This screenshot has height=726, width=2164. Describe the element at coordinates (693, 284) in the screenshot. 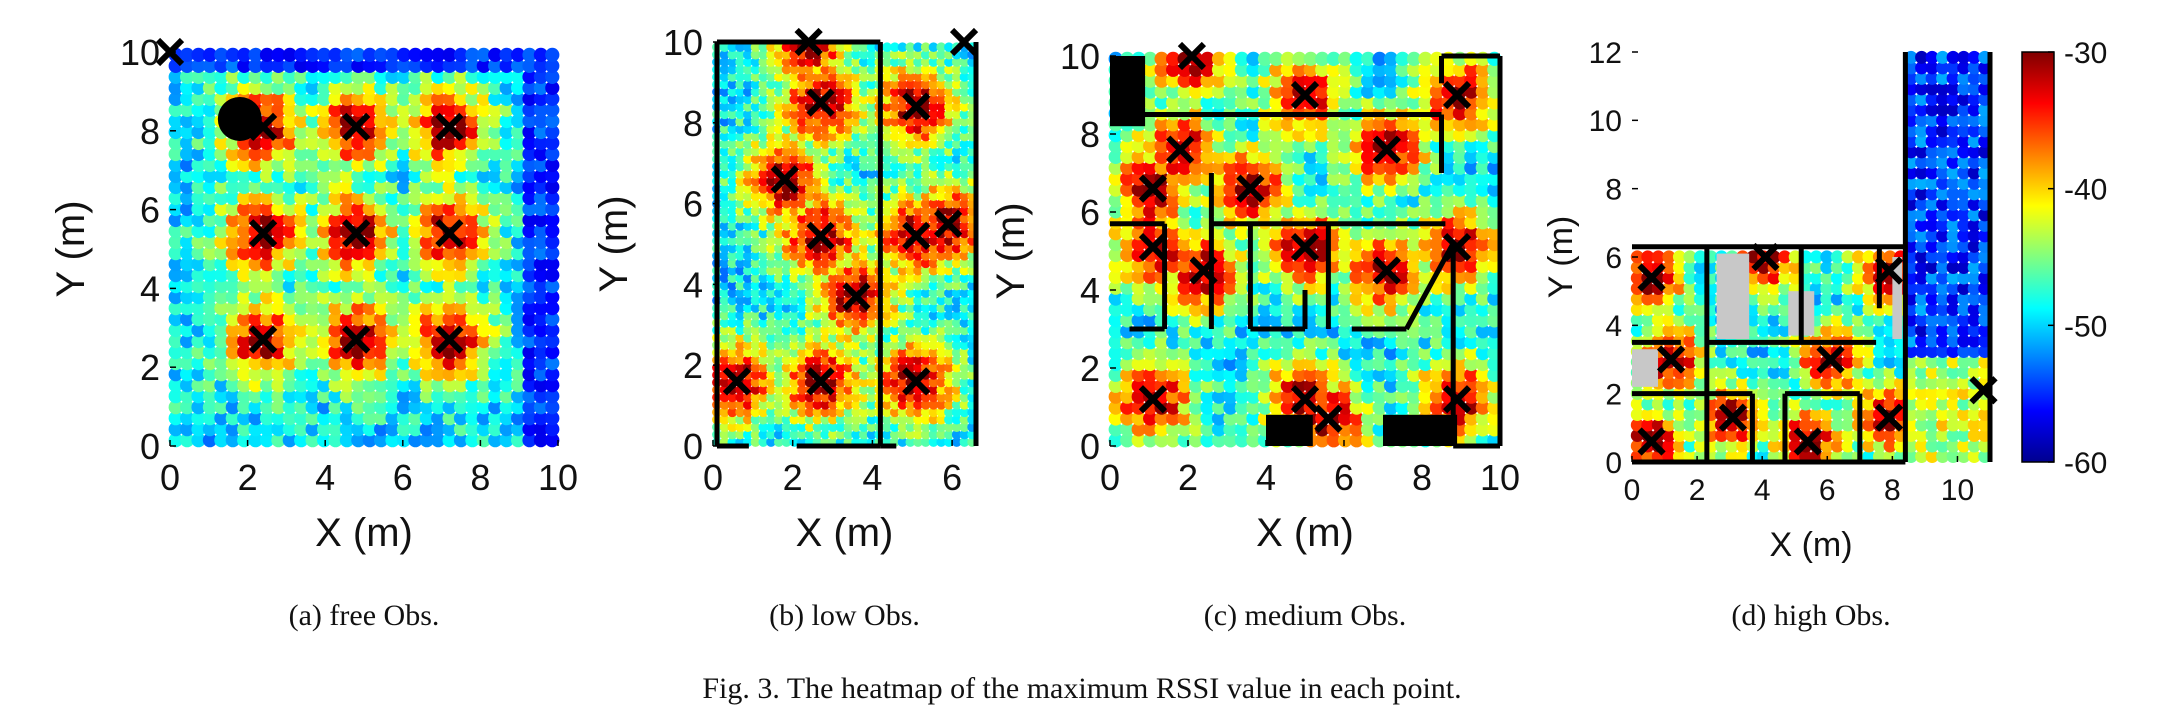

I see `y-tick-label: 4` at that location.